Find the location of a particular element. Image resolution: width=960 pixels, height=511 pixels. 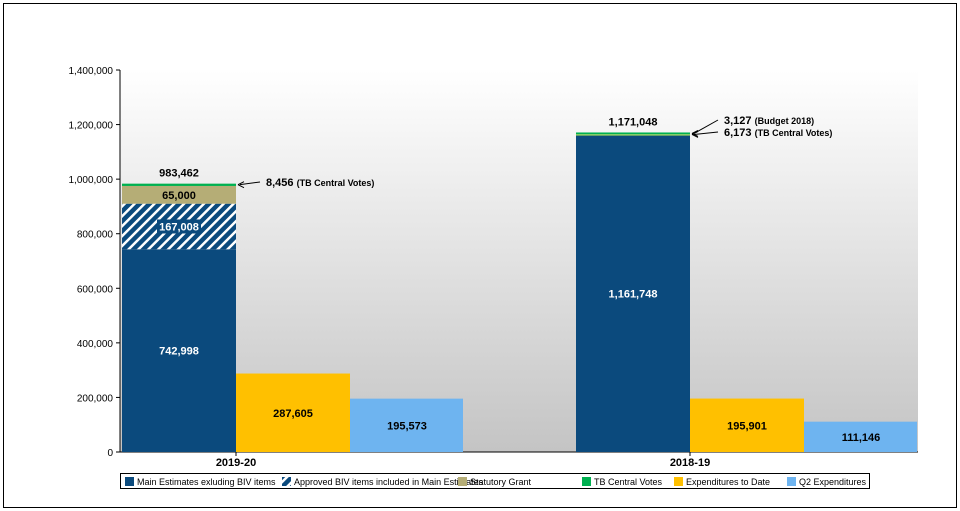

data-label: 1,161,748 is located at coordinates (633, 295).